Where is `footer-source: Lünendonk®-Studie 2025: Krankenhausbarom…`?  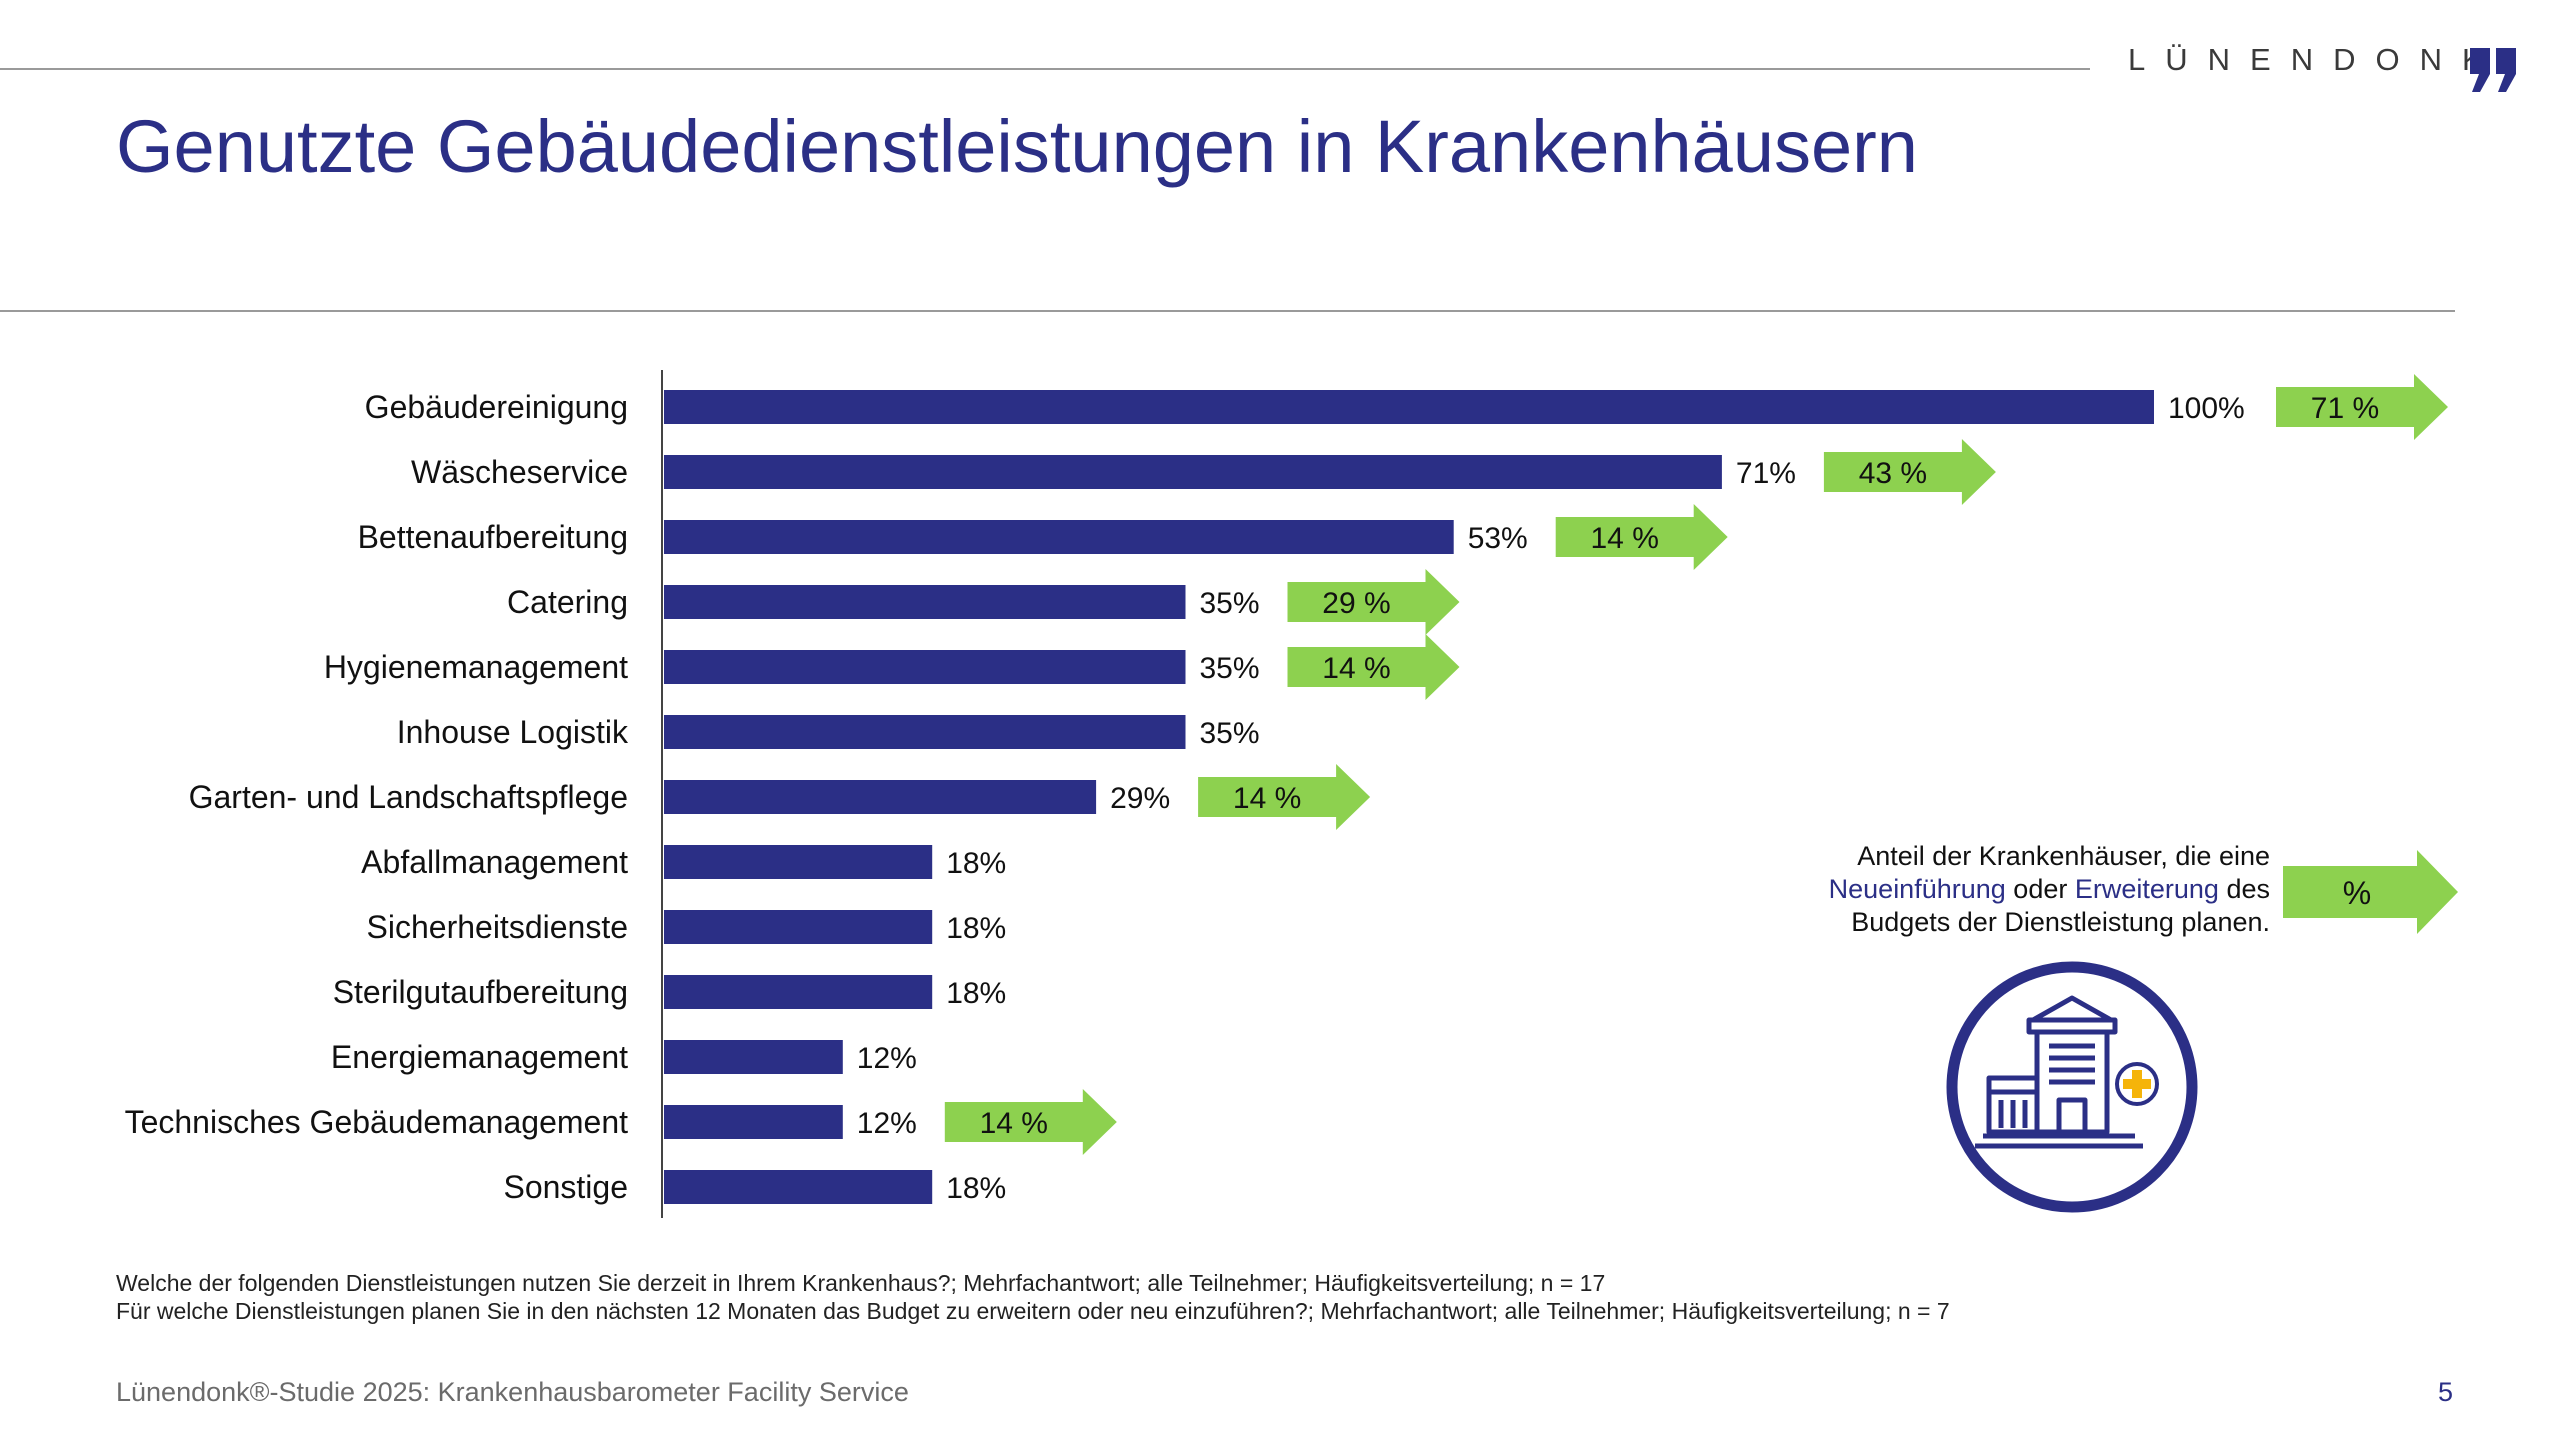
footer-source: Lünendonk®-Studie 2025: Krankenhausbarom… is located at coordinates (512, 1392).